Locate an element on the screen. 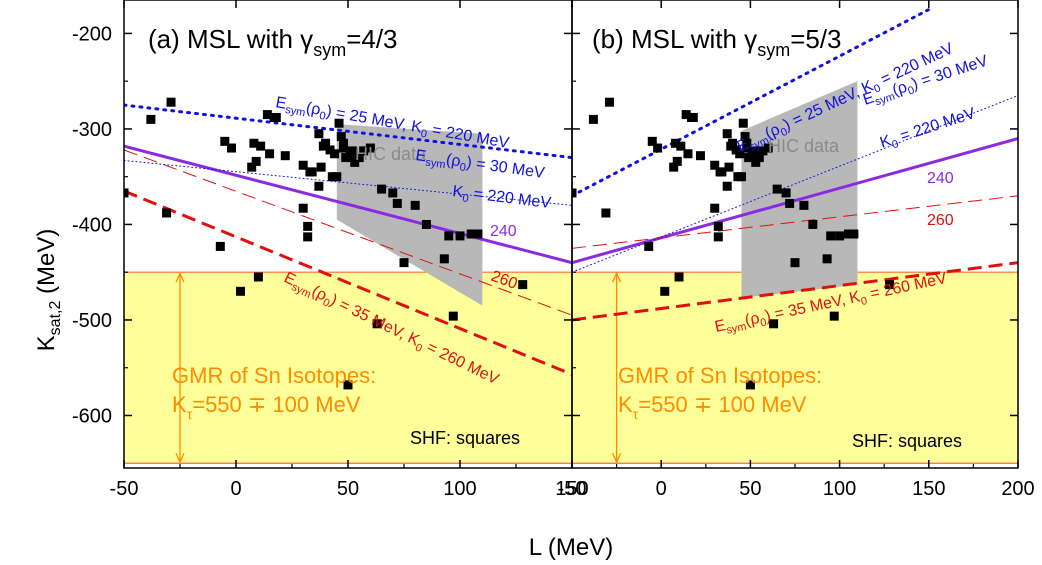 The height and width of the screenshot is (565, 1042). y-tick-label-4: -600 is located at coordinates (92, 416).